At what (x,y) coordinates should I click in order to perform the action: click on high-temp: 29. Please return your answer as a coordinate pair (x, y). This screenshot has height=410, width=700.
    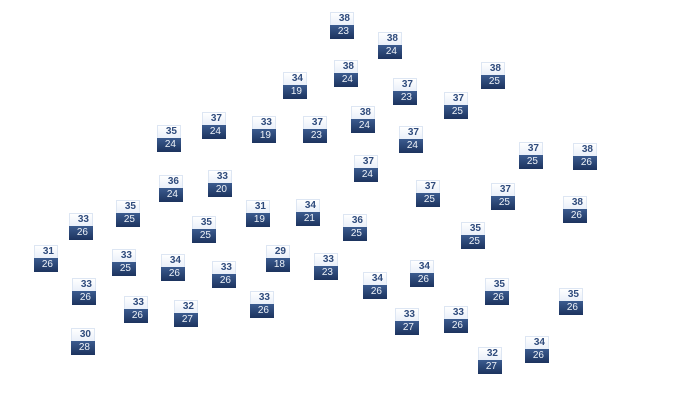
    Looking at the image, I should click on (278, 251).